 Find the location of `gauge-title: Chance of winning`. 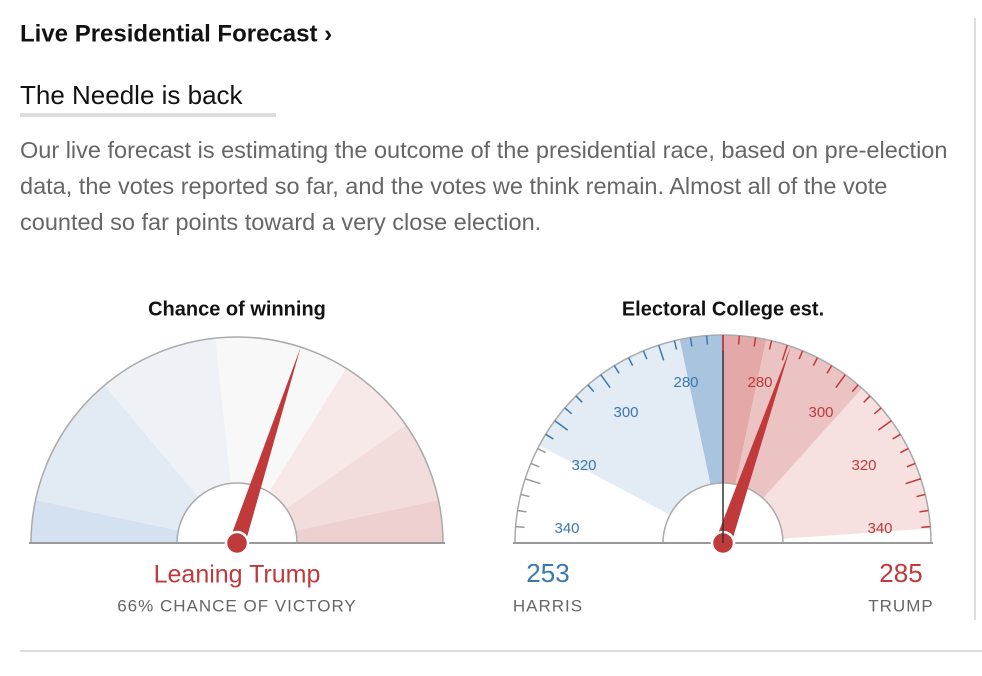

gauge-title: Chance of winning is located at coordinates (237, 309).